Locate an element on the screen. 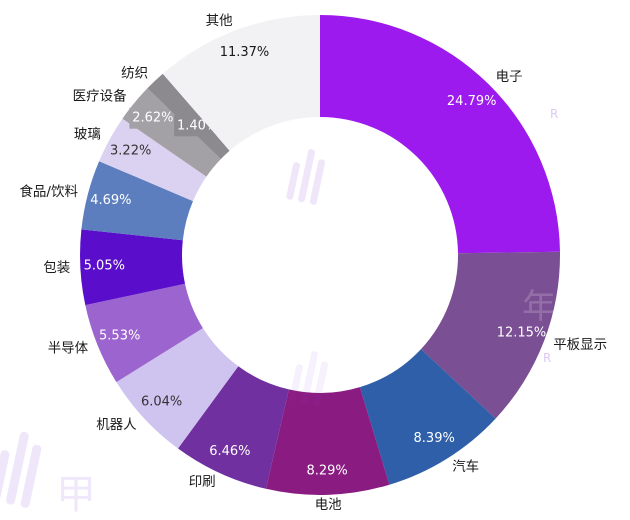  percent-label: 2.62% is located at coordinates (152, 118).